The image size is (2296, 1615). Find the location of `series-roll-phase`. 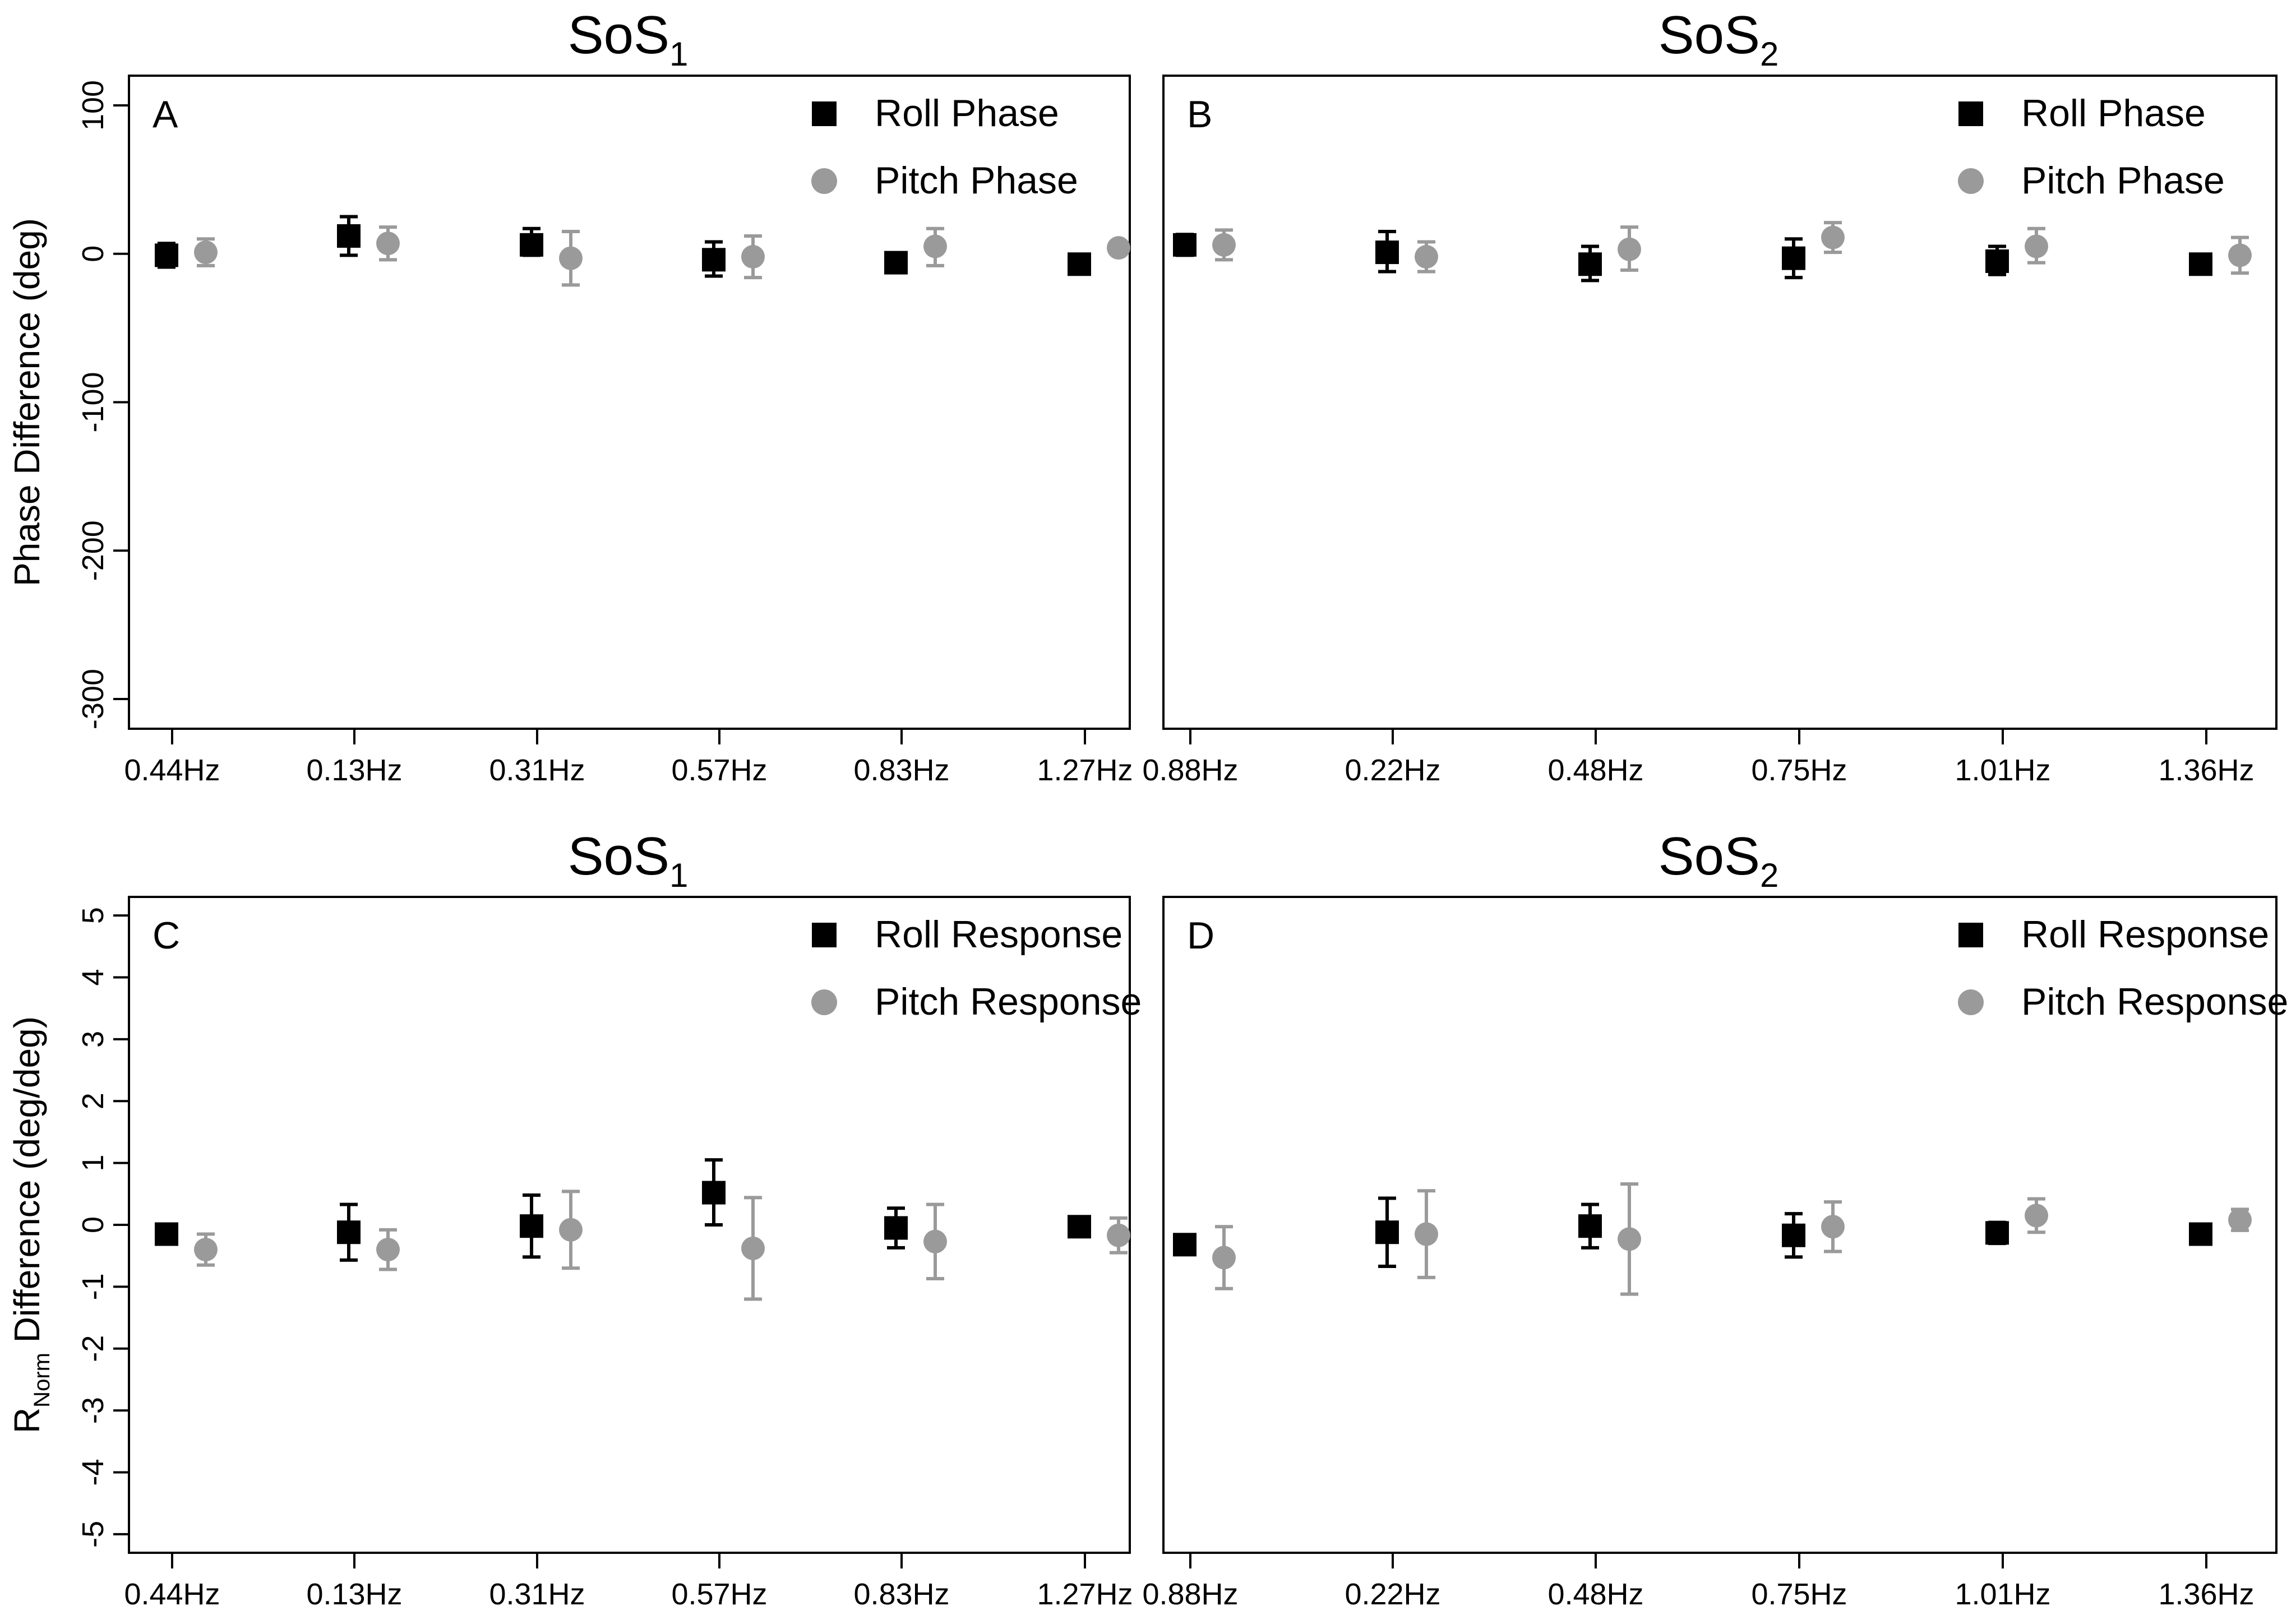

series-roll-phase is located at coordinates (623, 246).